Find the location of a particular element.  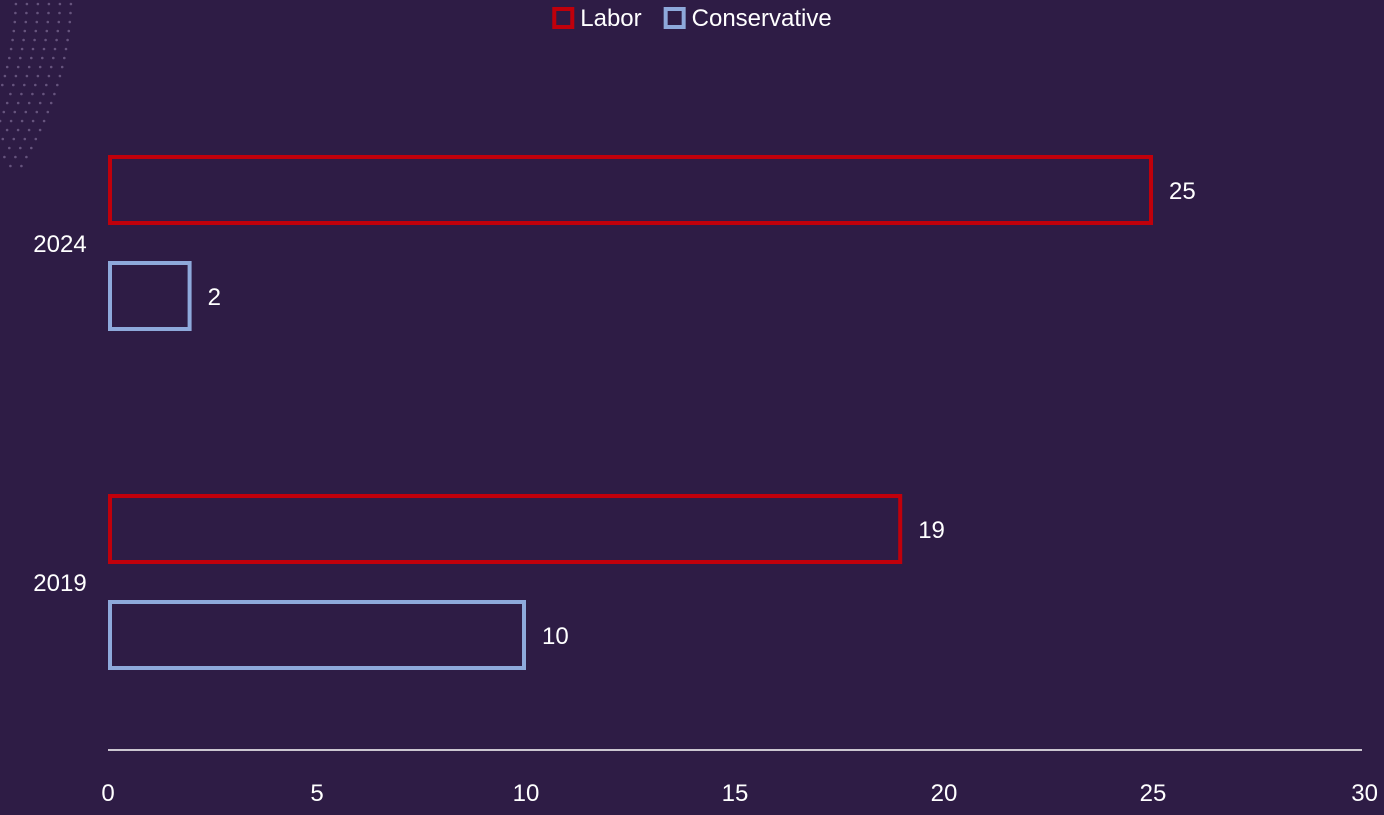

legend-label-conservative: Conservative is located at coordinates (762, 18).